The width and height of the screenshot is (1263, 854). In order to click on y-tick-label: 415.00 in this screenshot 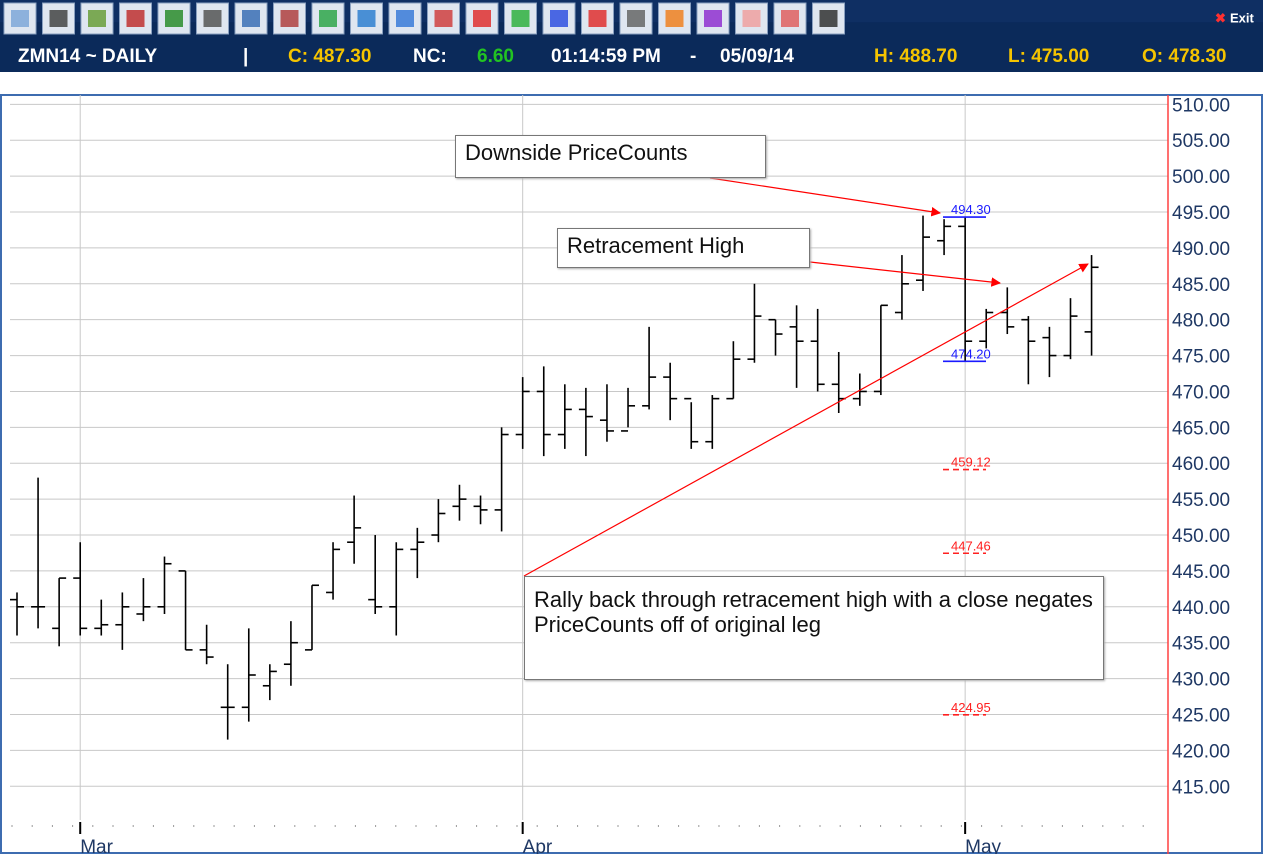, I will do `click(1201, 787)`.